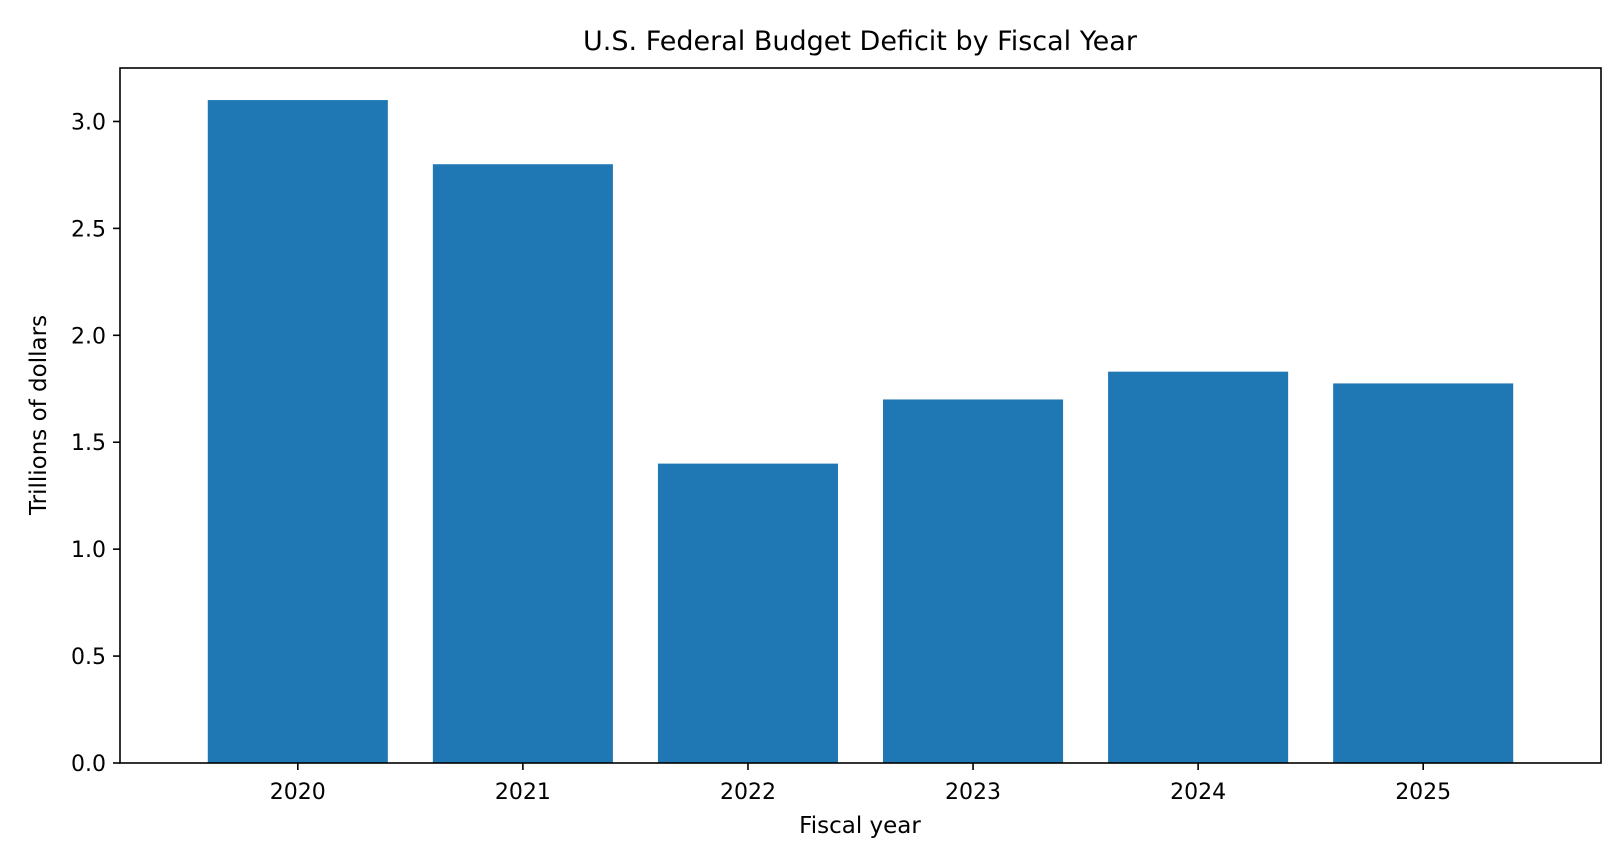 Image resolution: width=1620 pixels, height=868 pixels. Describe the element at coordinates (88, 229) in the screenshot. I see `y-tick-label: 2.5` at that location.